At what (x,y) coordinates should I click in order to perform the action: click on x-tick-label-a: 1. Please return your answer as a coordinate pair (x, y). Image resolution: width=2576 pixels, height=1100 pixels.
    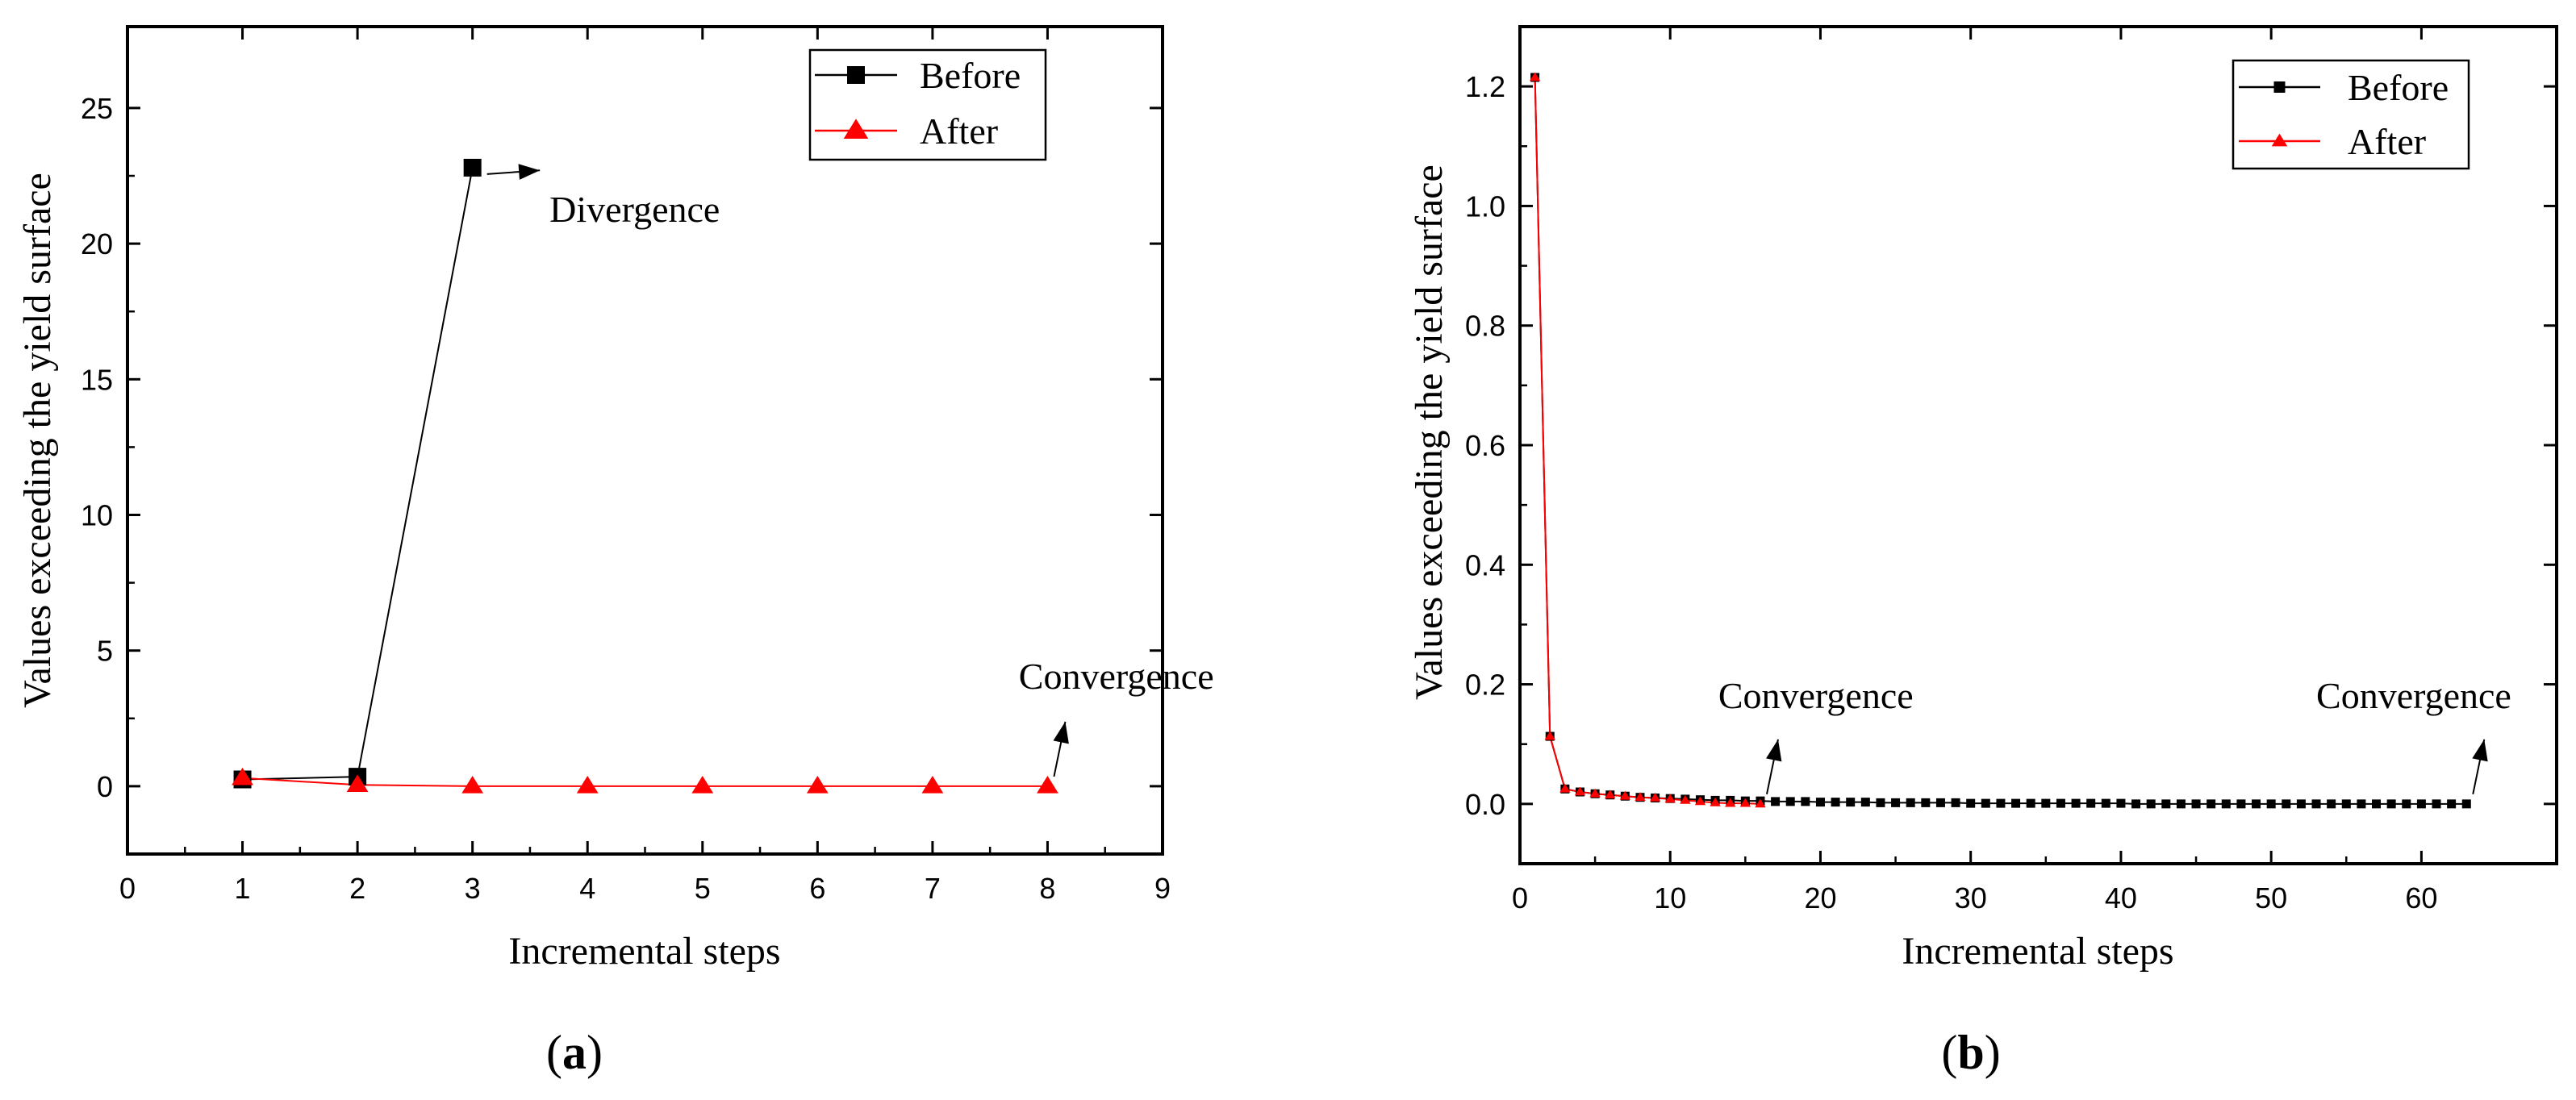
    Looking at the image, I should click on (243, 888).